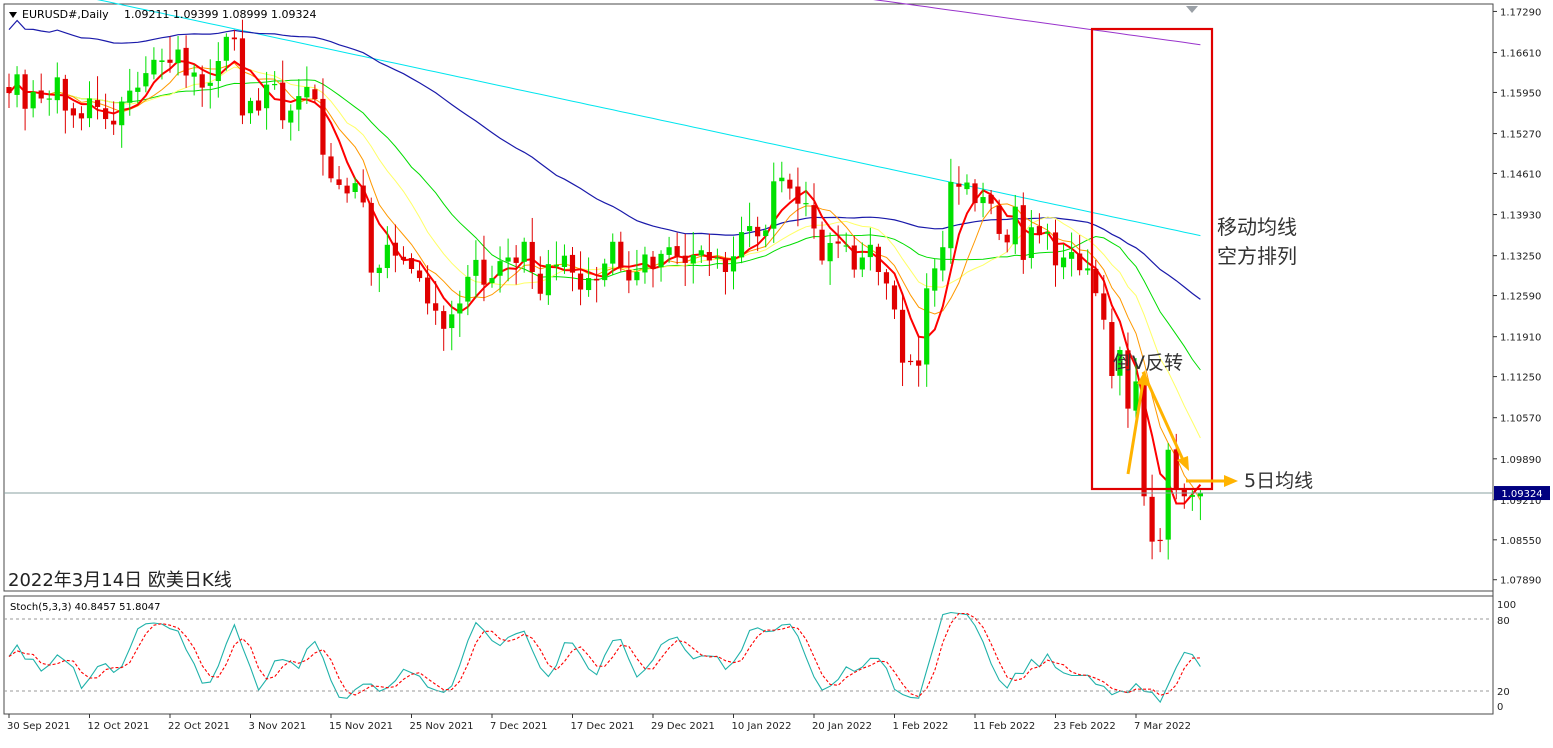  What do you see at coordinates (1520, 257) in the screenshot?
I see `price-tick-label: 1.13250` at bounding box center [1520, 257].